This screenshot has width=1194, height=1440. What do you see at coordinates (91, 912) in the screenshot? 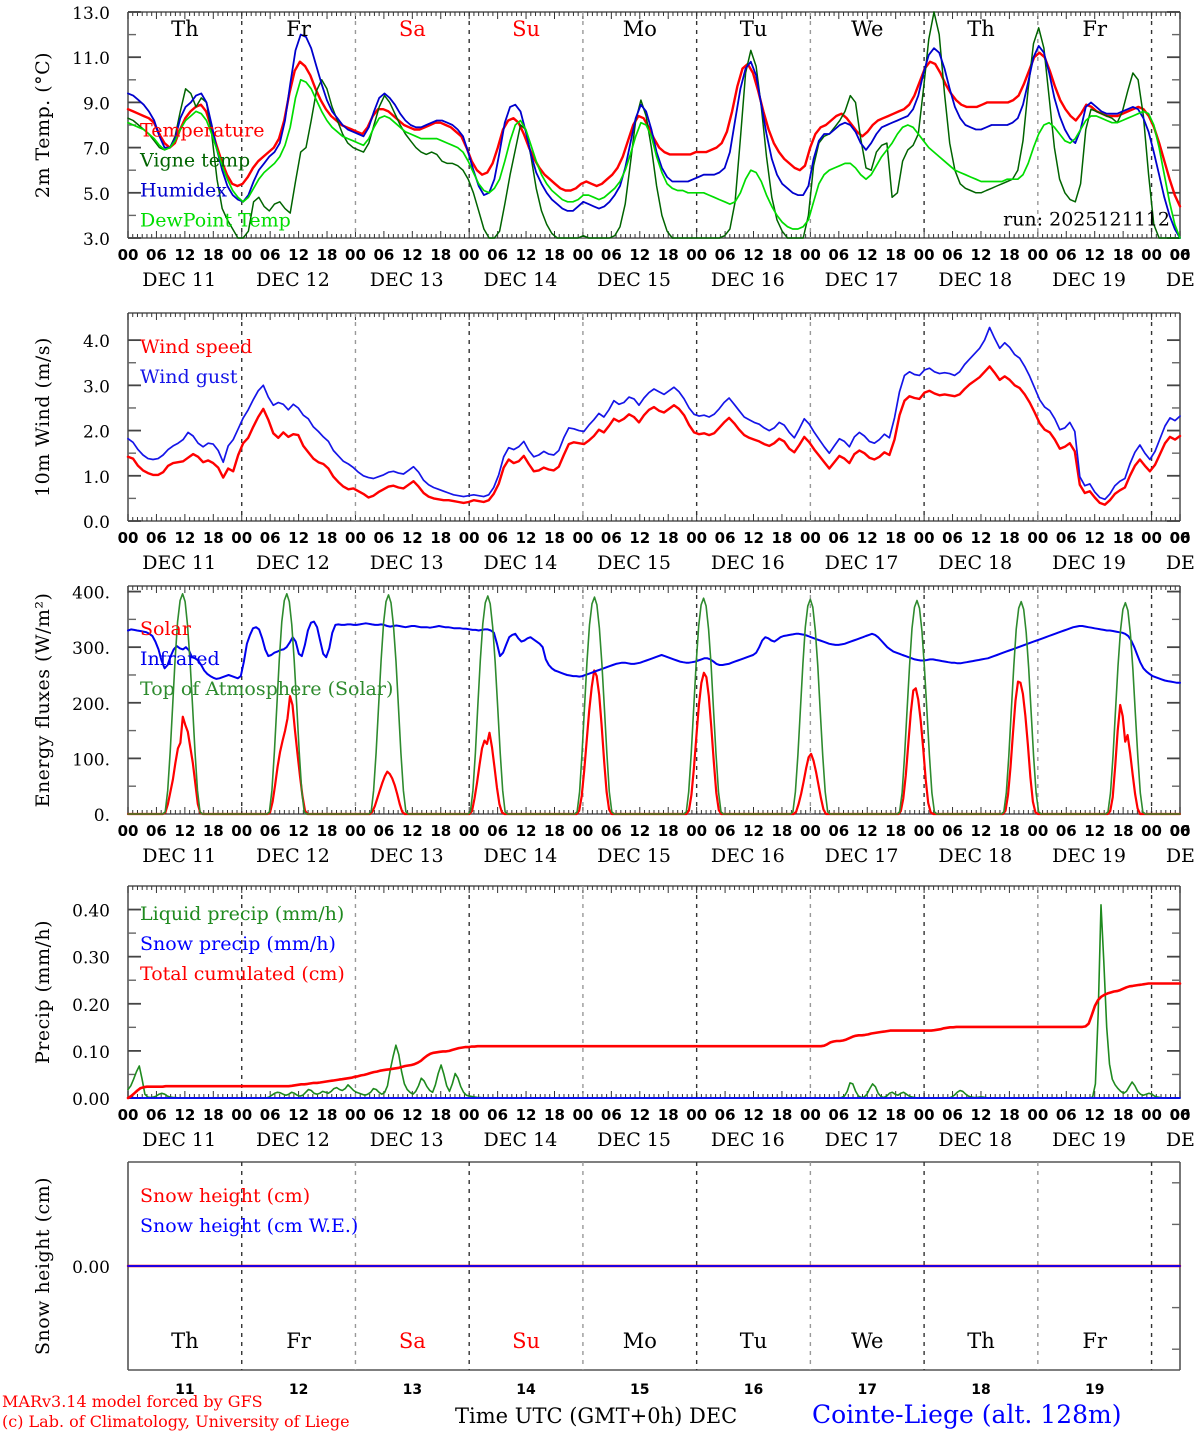
I see `ytick-label: 0.40` at bounding box center [91, 912].